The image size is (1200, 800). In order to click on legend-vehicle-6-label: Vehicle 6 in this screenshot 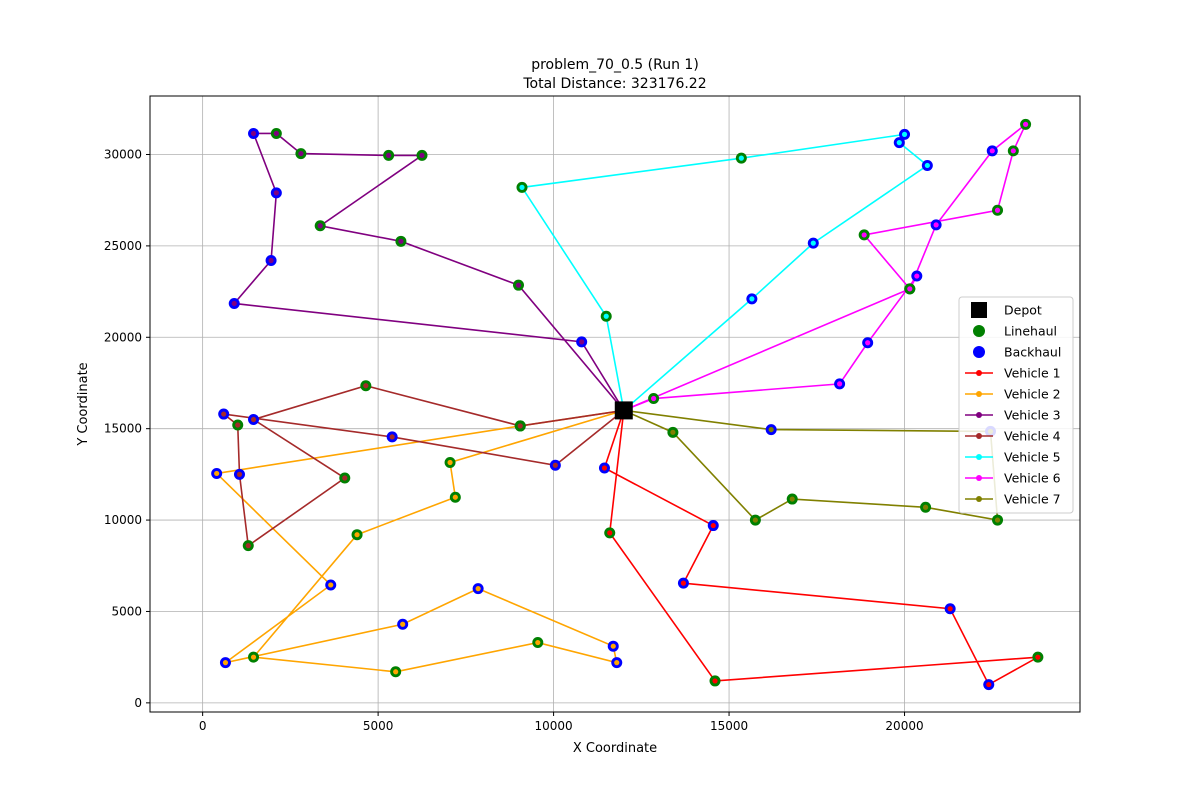, I will do `click(1032, 478)`.